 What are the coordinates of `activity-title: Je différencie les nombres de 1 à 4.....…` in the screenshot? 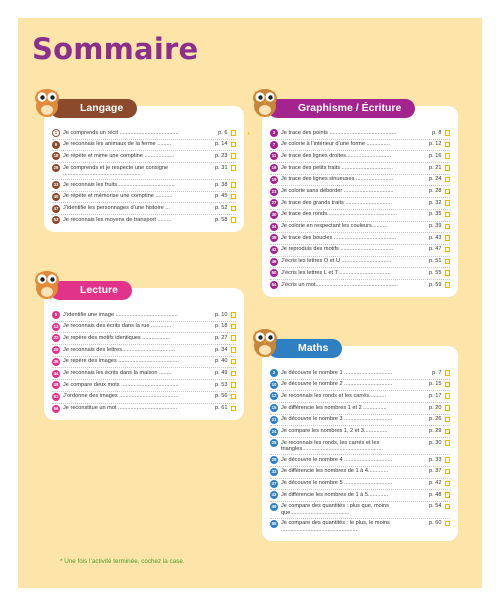 It's located at (335, 471).